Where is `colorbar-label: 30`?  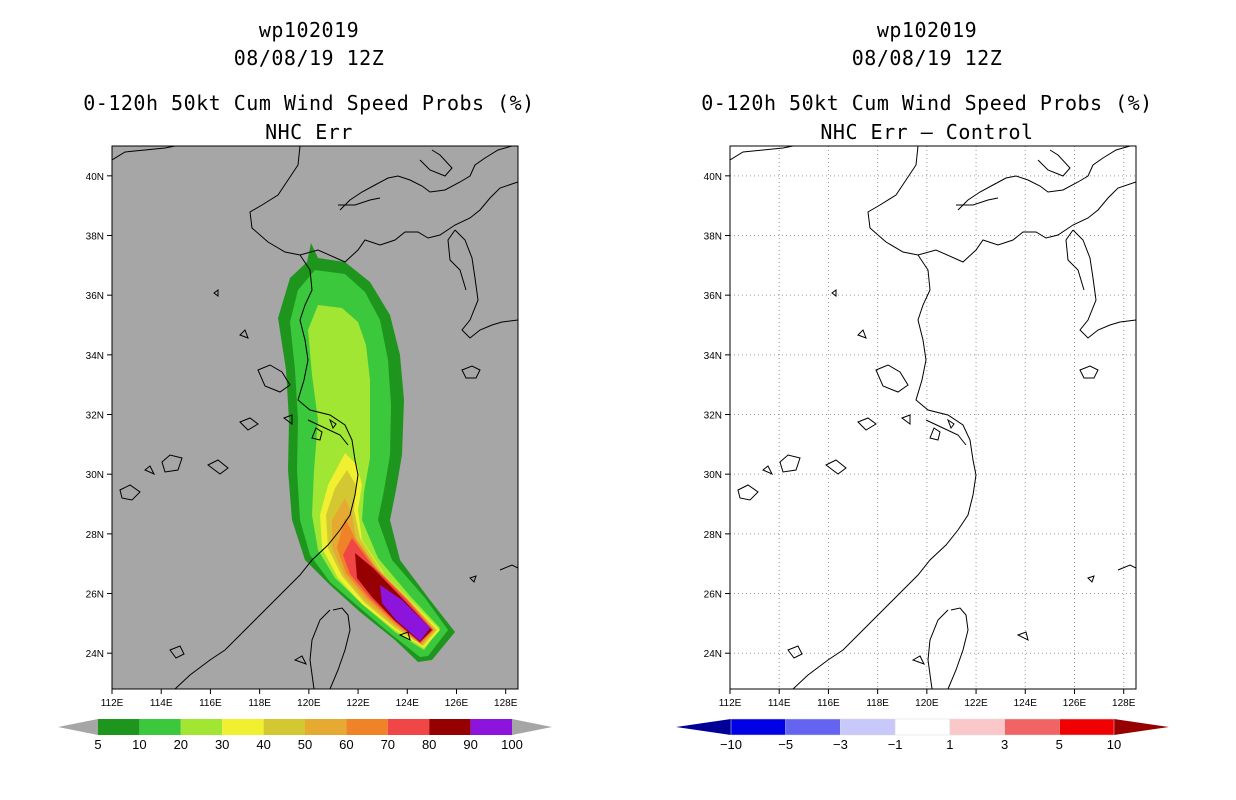
colorbar-label: 30 is located at coordinates (222, 744).